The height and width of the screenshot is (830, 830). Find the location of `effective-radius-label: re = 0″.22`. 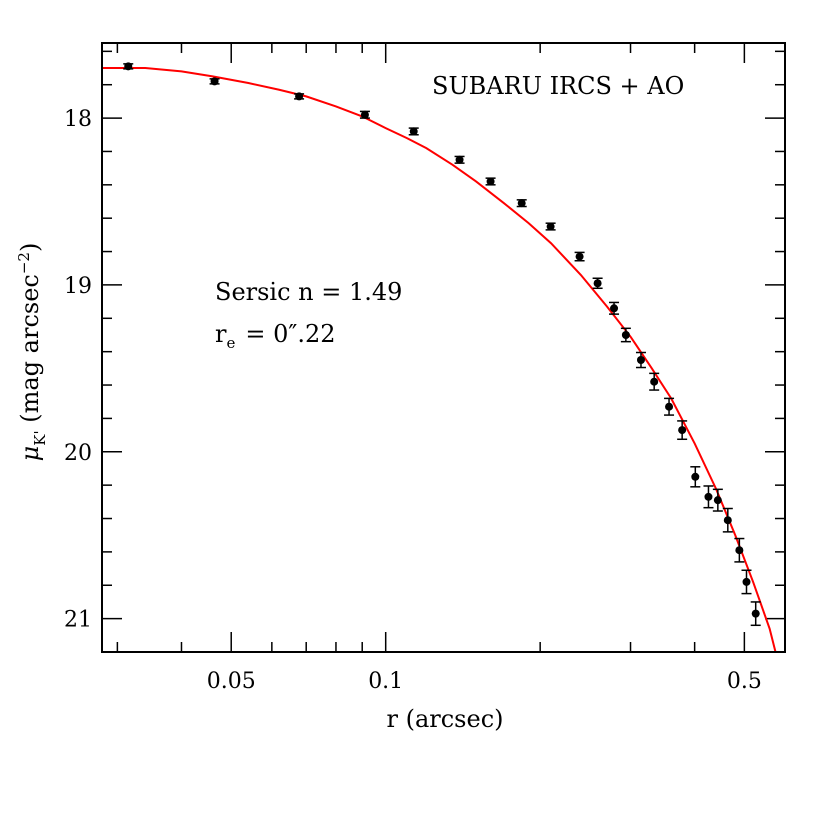

effective-radius-label: re = 0″.22 is located at coordinates (275, 336).